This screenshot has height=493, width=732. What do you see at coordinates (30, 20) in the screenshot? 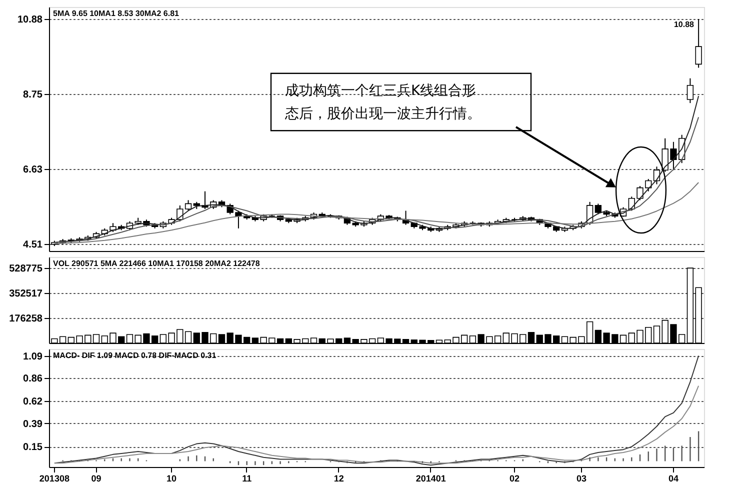
I see `y-tick-label: 10.88` at bounding box center [30, 20].